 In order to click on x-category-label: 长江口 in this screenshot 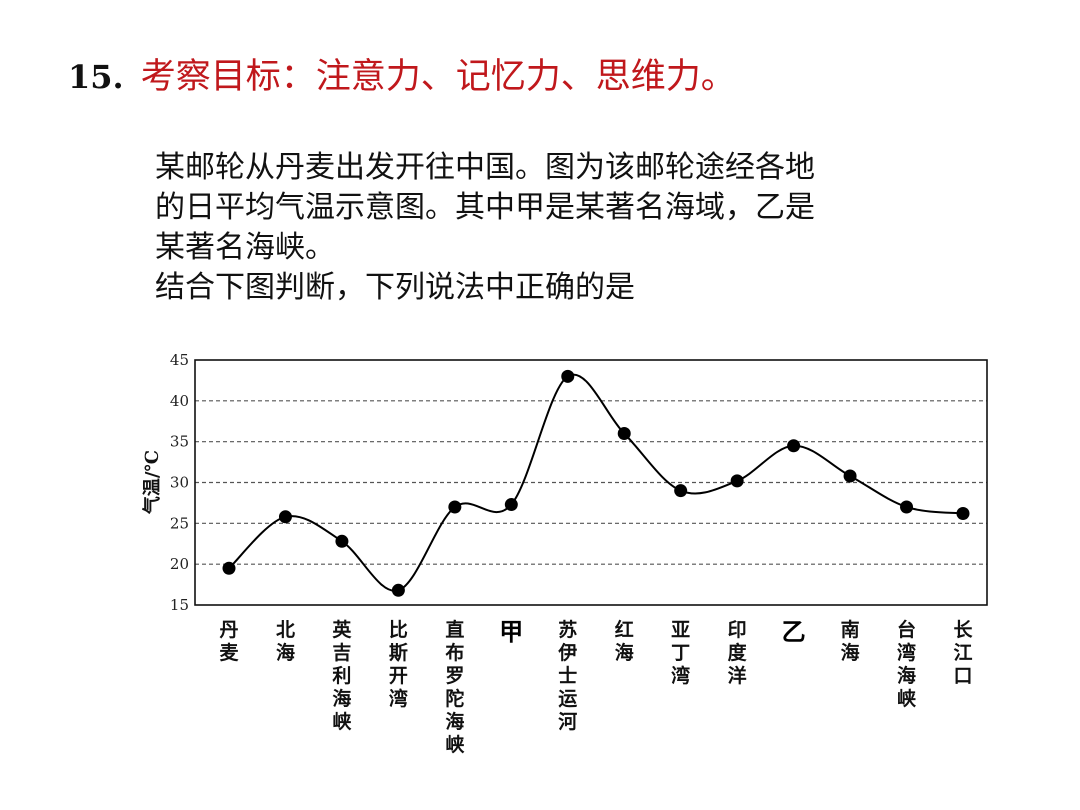, I will do `click(963, 653)`.